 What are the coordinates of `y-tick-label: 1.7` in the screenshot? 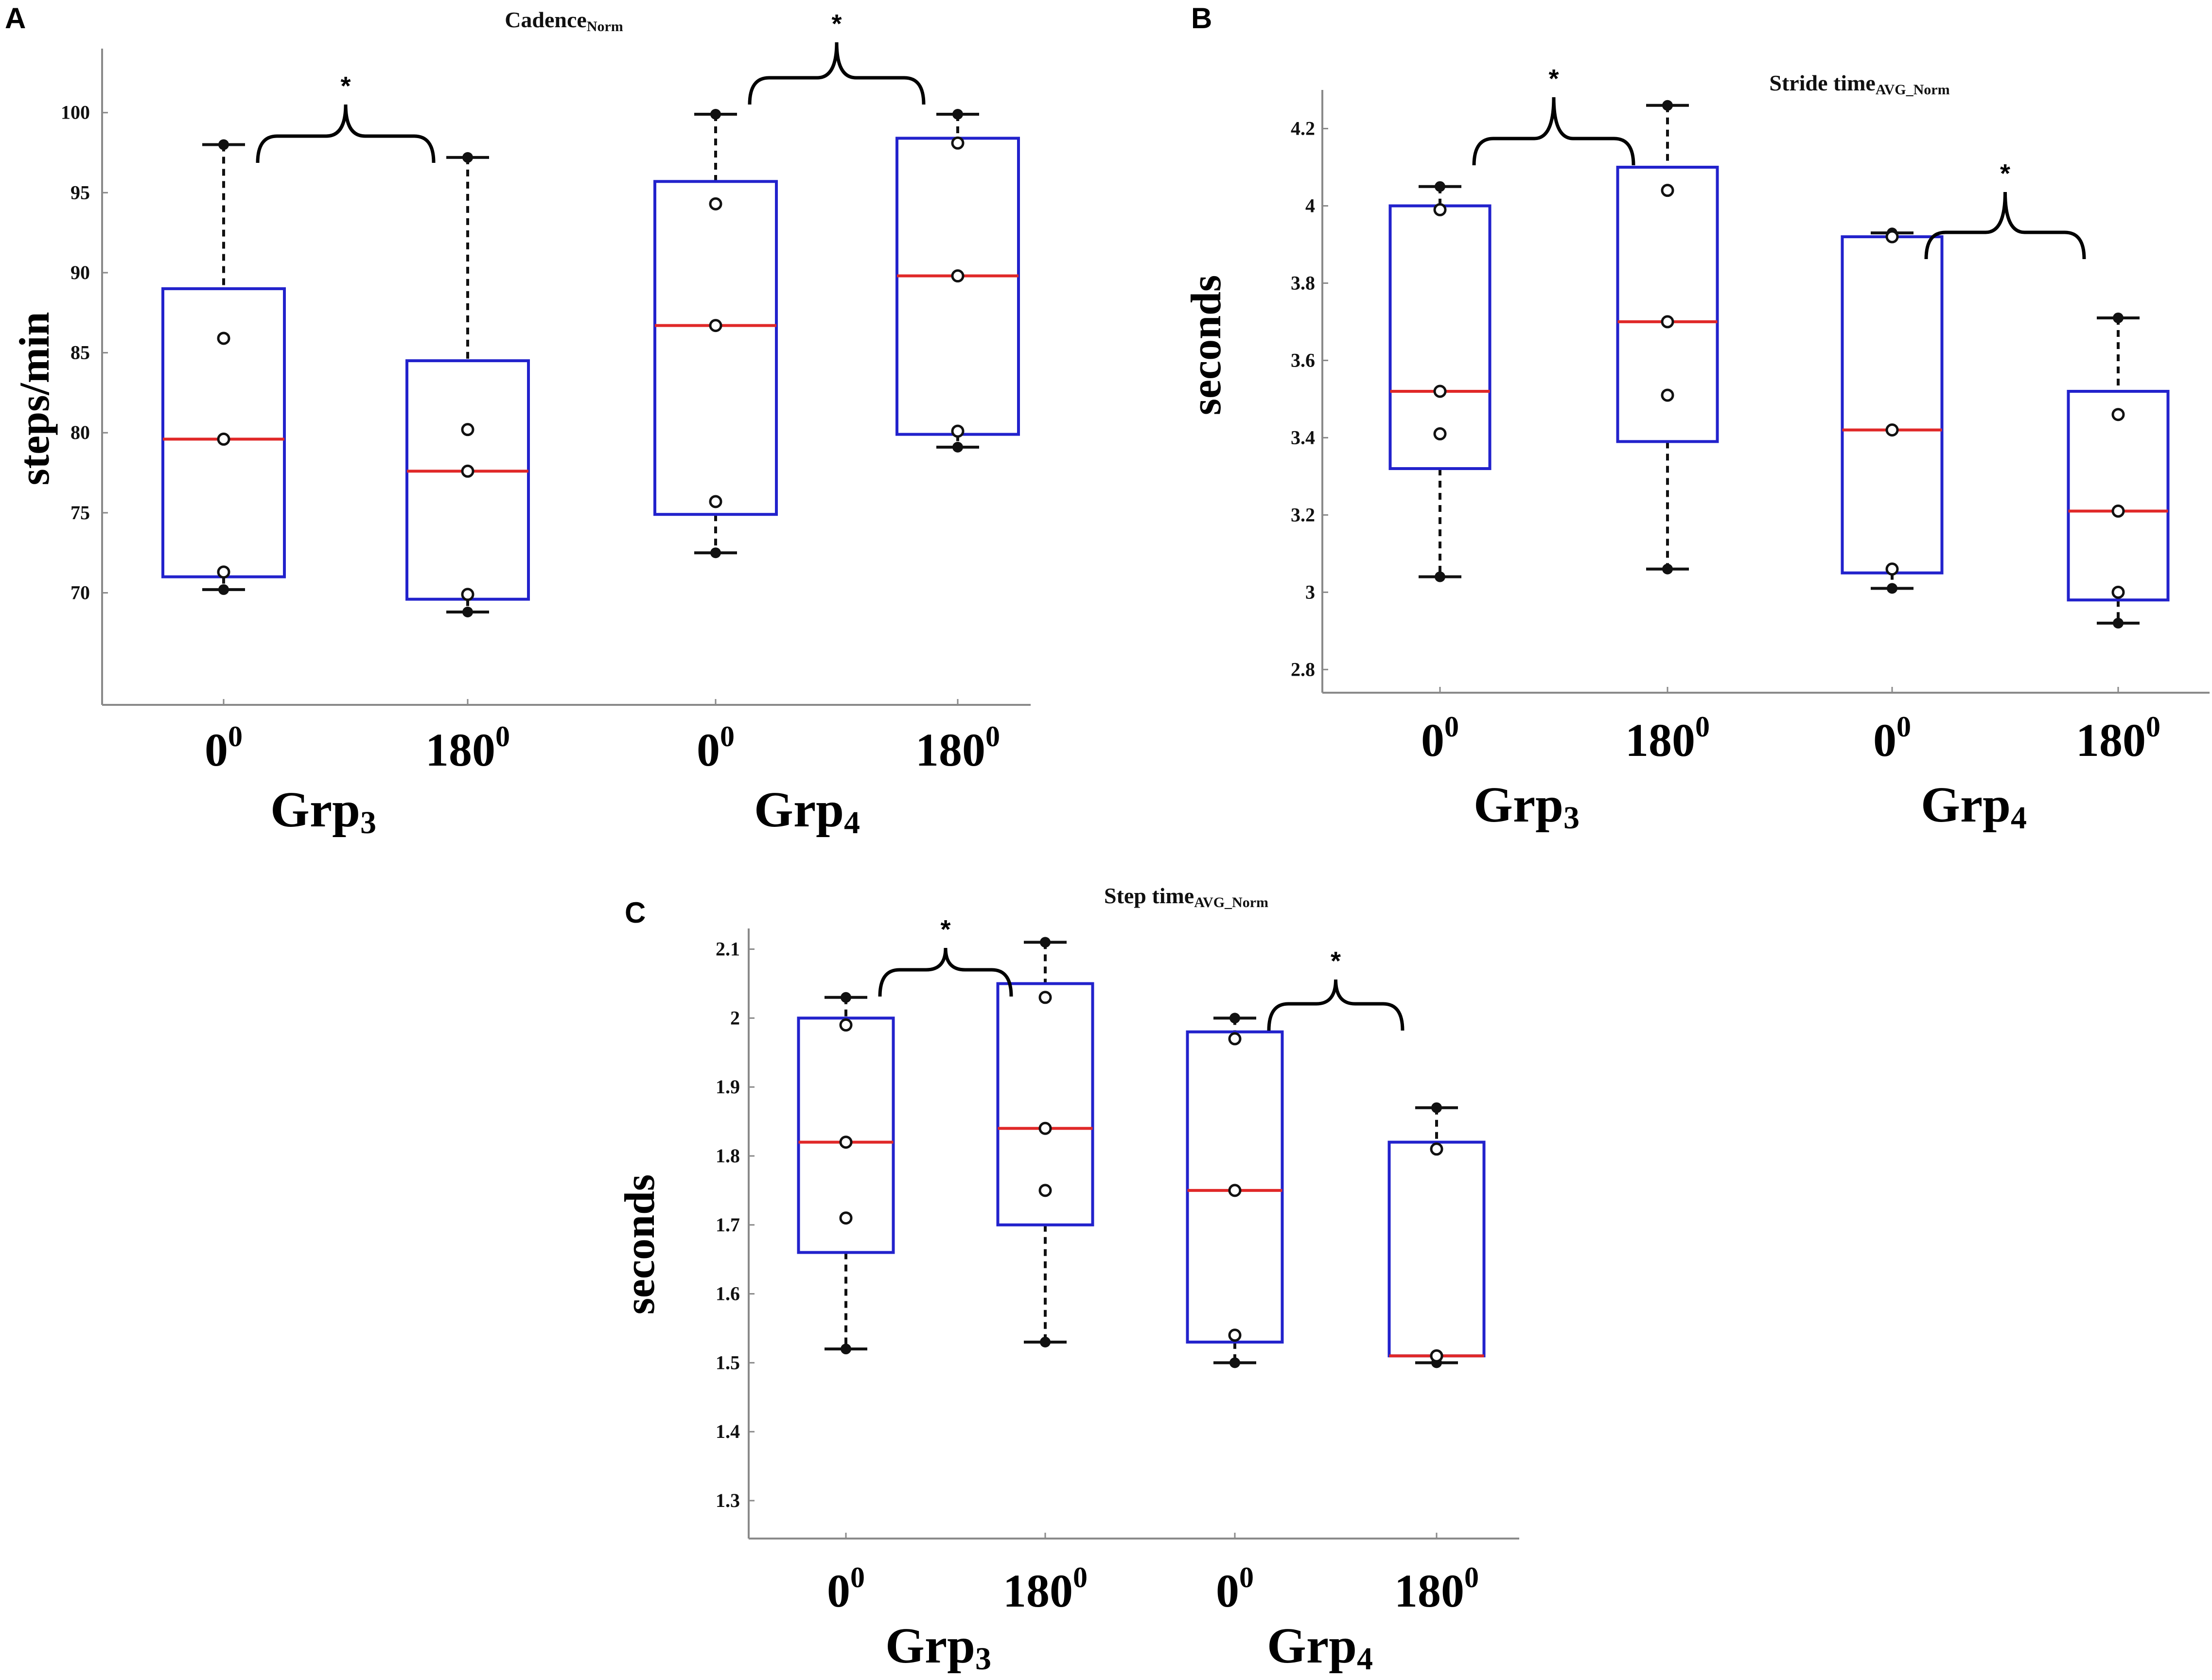 It's located at (728, 1225).